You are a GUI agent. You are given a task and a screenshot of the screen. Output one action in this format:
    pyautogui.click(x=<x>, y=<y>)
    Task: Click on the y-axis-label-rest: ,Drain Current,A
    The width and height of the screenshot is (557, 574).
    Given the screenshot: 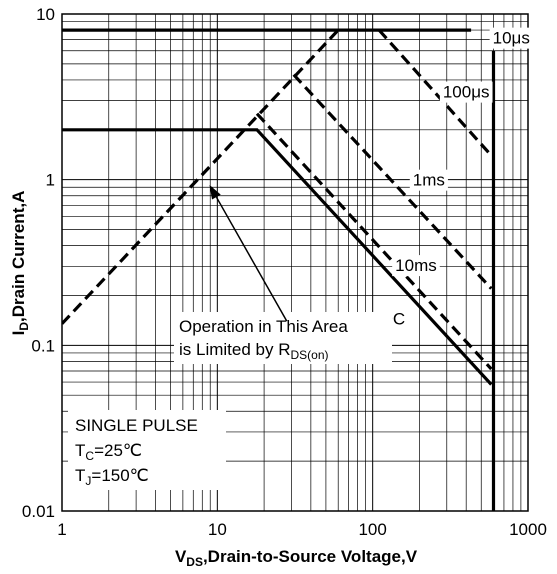 What is the action you would take?
    pyautogui.click(x=18, y=256)
    